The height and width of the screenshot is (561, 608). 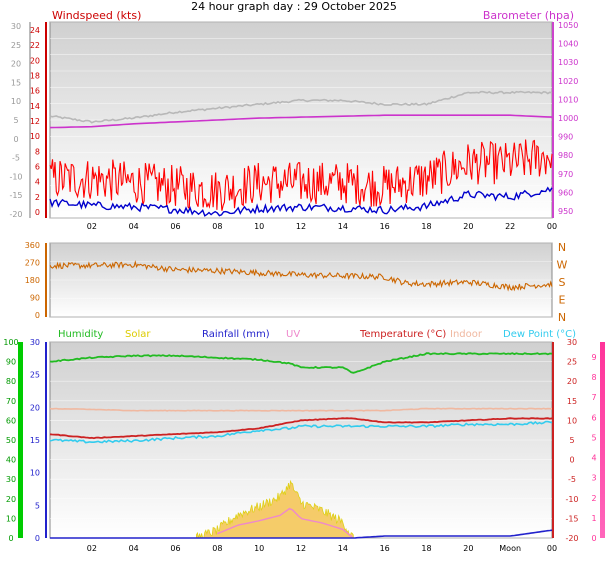 What do you see at coordinates (571, 499) in the screenshot?
I see `temperature-tick-label: -10` at bounding box center [571, 499].